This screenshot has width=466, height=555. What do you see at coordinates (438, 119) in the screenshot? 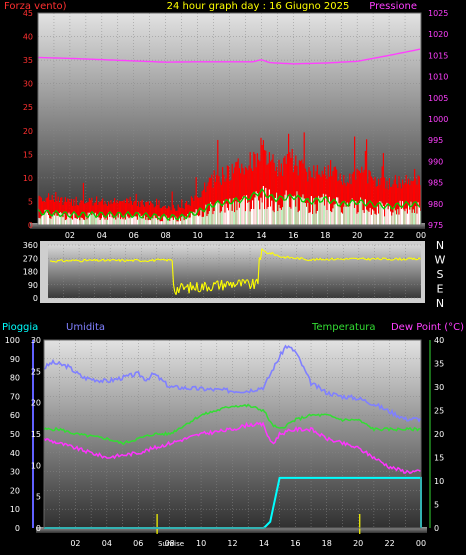
I see `pressure-tick-label: 1000` at bounding box center [438, 119].